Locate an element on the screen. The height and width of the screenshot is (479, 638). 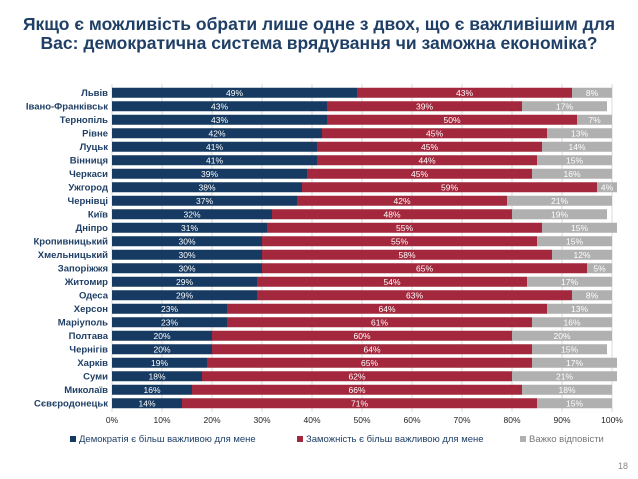
category-label: Київ is located at coordinates (98, 215).